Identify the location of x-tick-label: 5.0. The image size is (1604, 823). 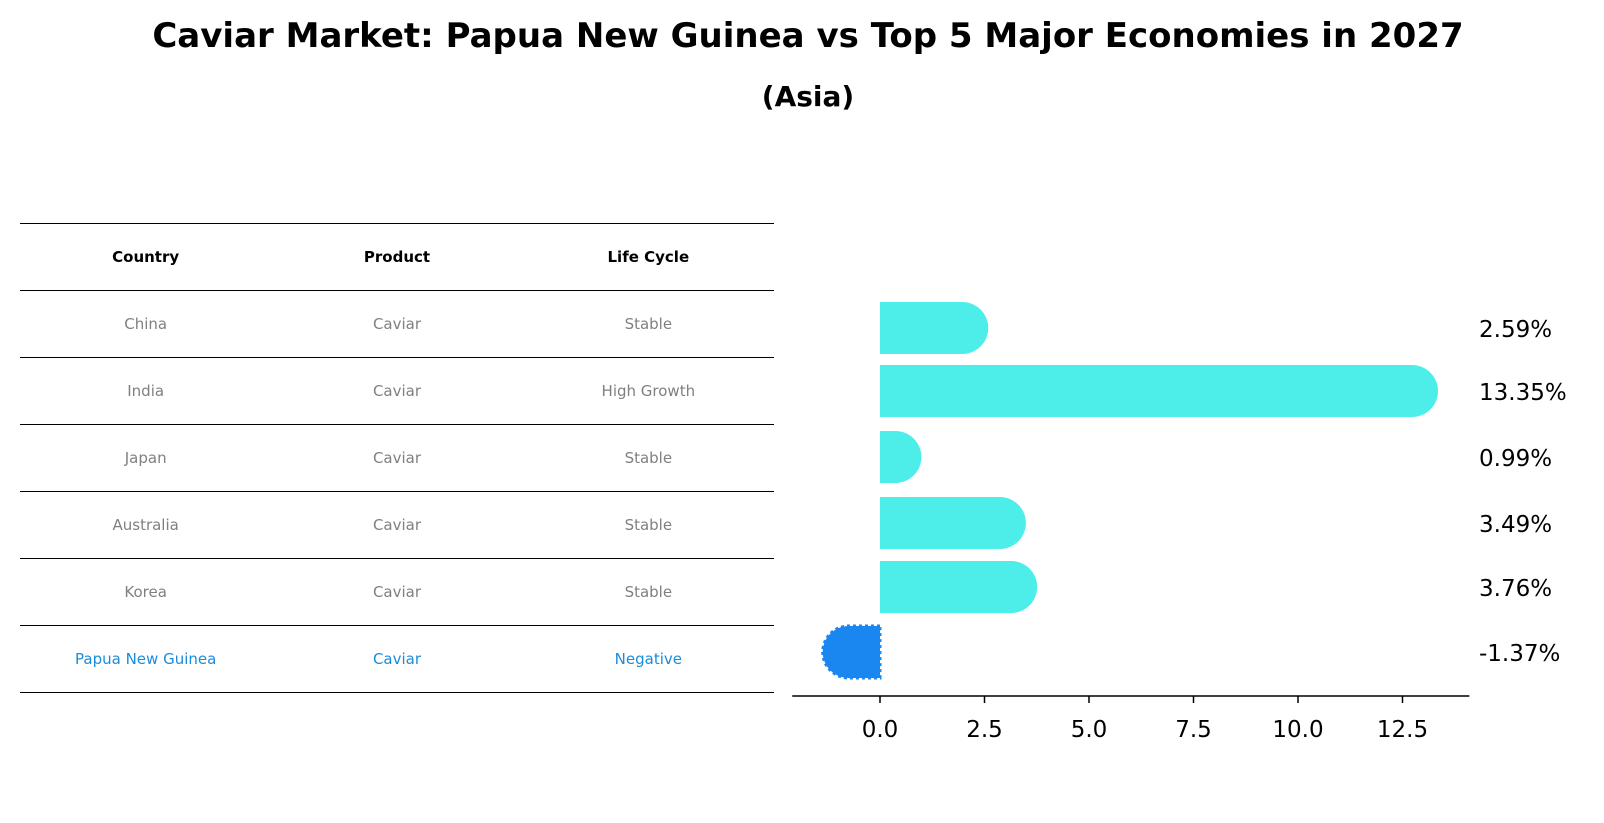
(1089, 730).